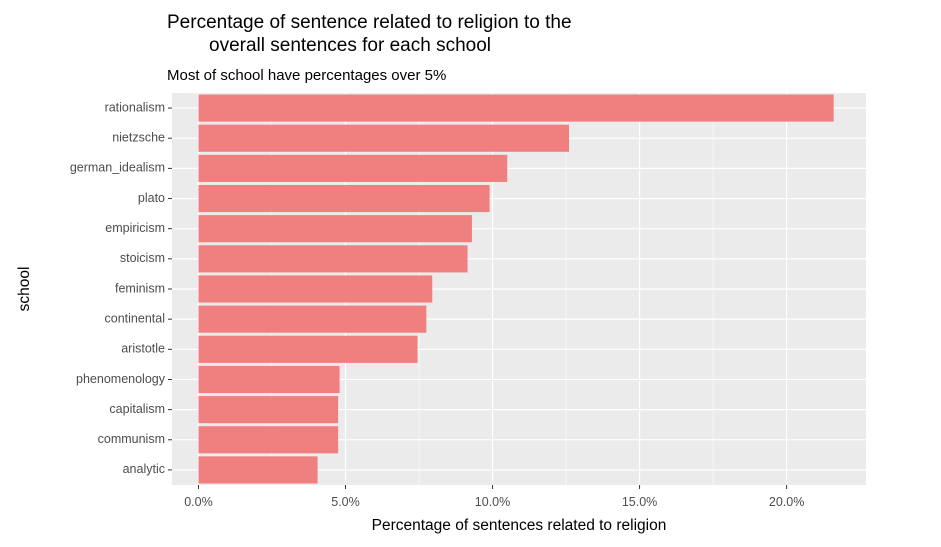 The height and width of the screenshot is (547, 941). I want to click on y-tick-label: capitalism, so click(137, 409).